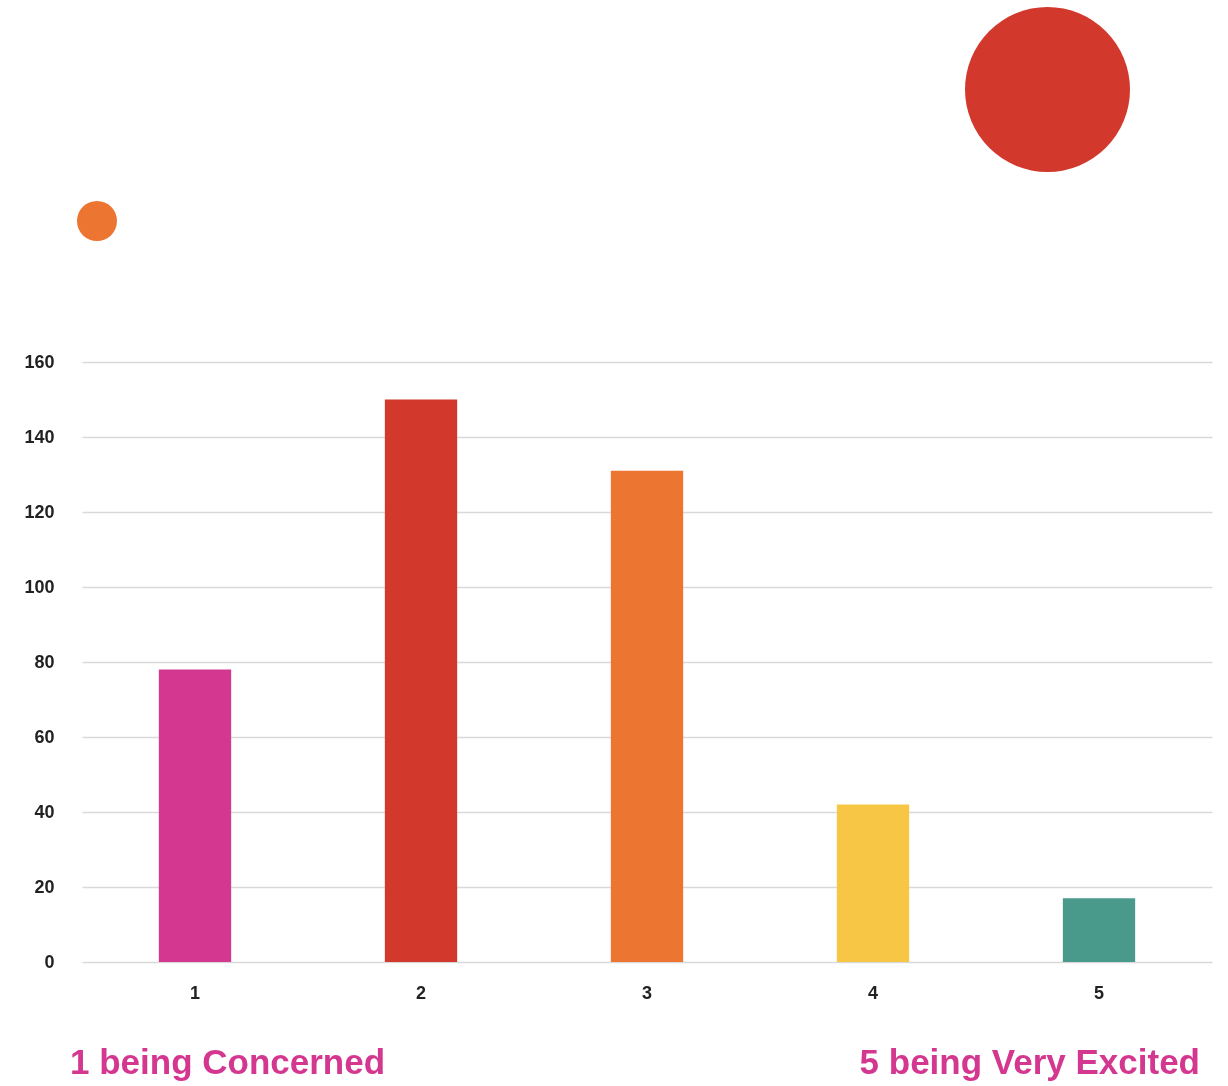 The width and height of the screenshot is (1228, 1086). Describe the element at coordinates (39, 511) in the screenshot. I see `y-tick-label: 120` at that location.